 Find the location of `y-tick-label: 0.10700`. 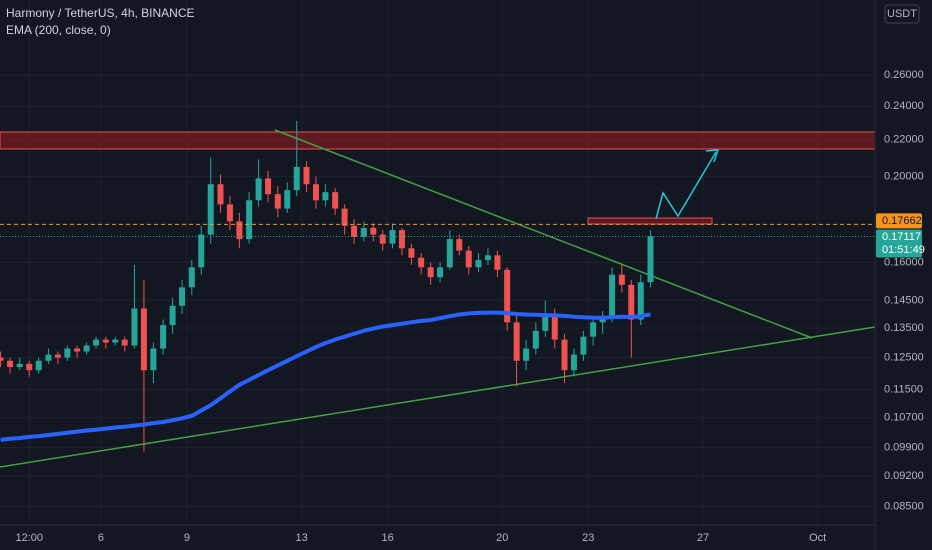

y-tick-label: 0.10700 is located at coordinates (904, 418).